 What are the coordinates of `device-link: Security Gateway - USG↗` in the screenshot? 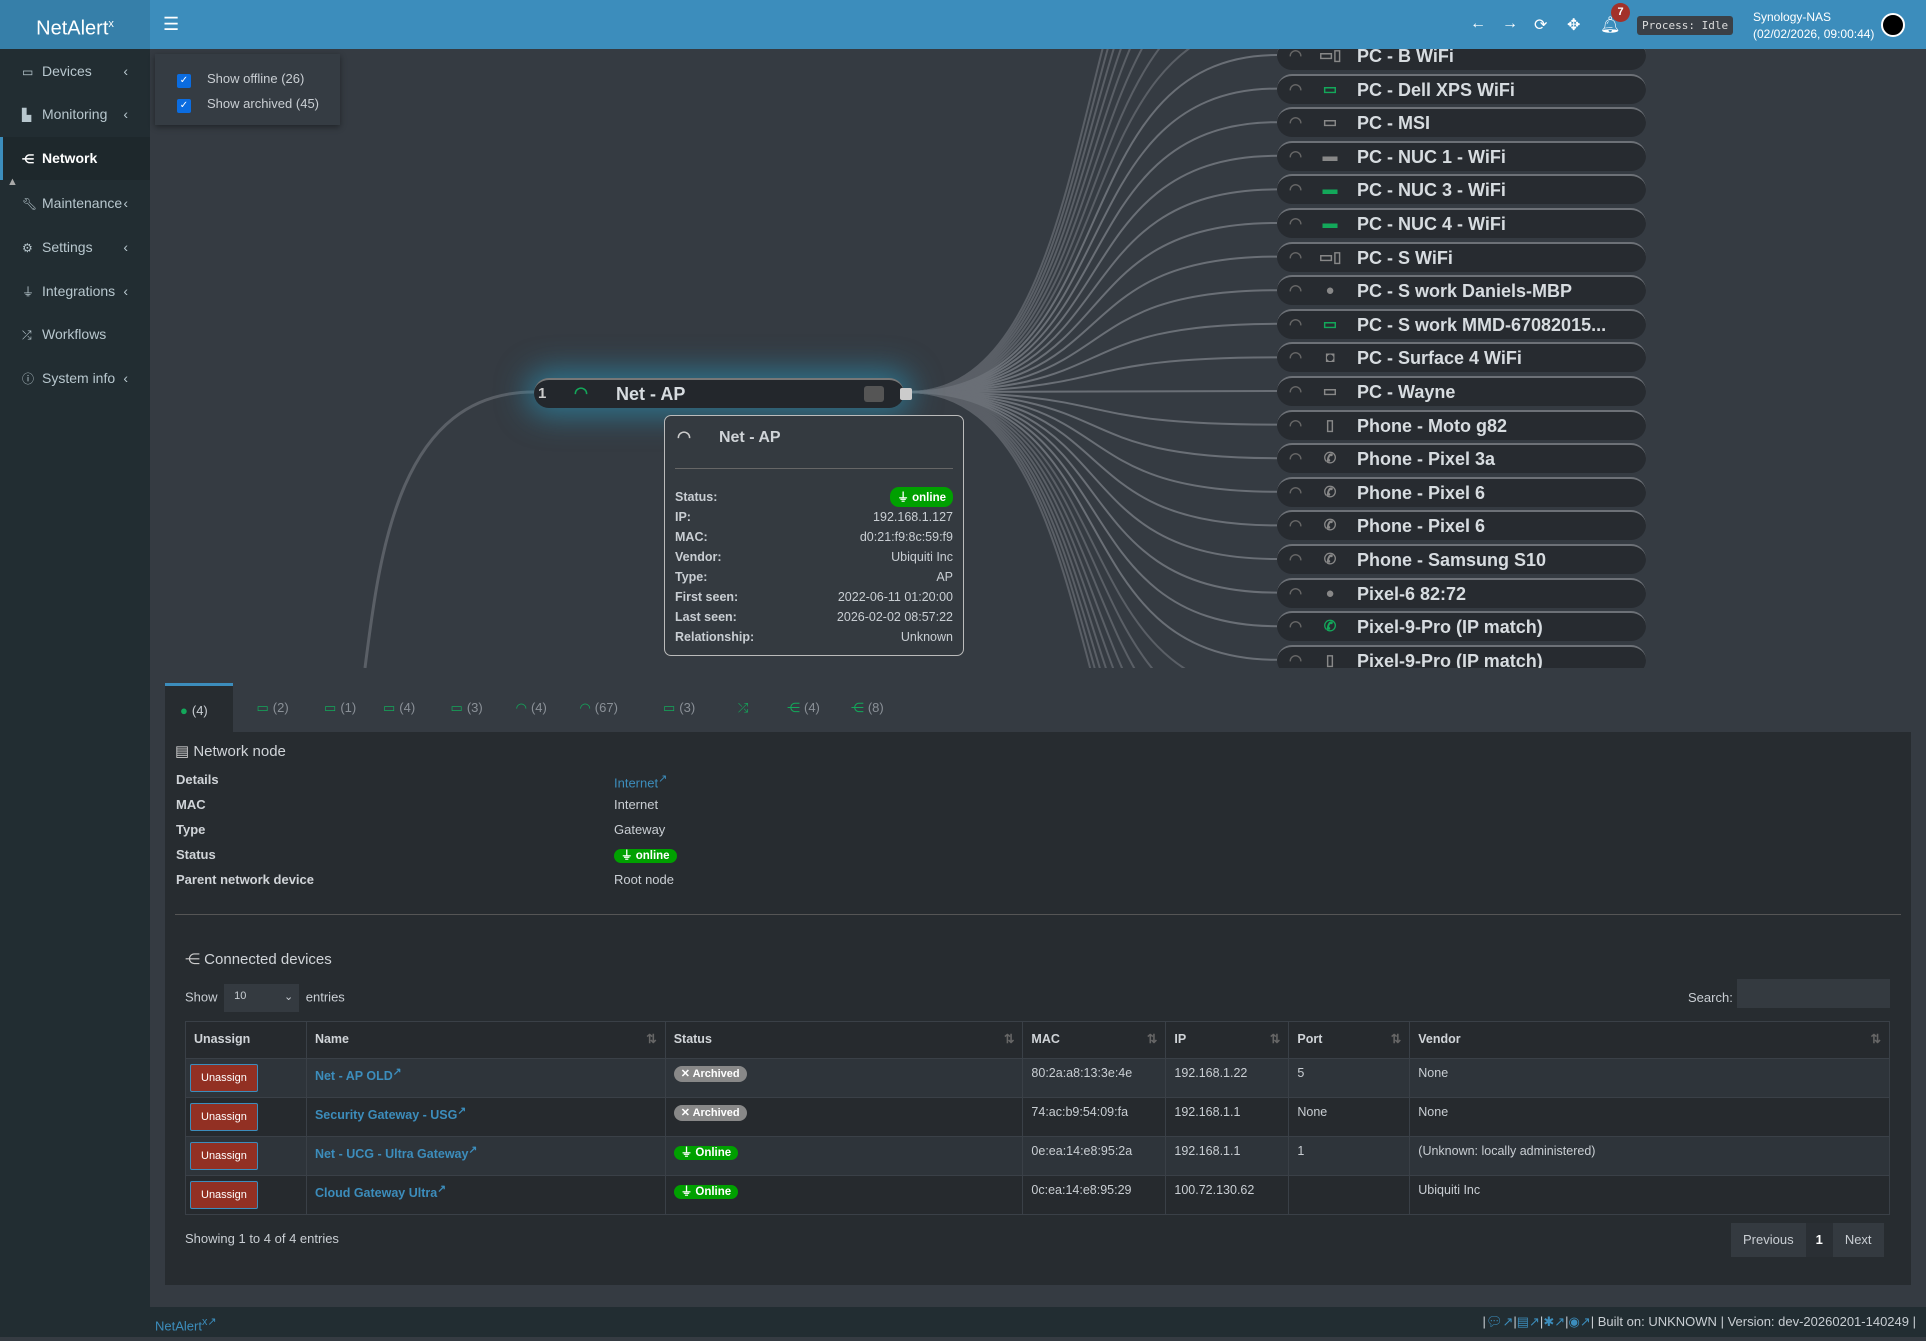 It's located at (390, 1114).